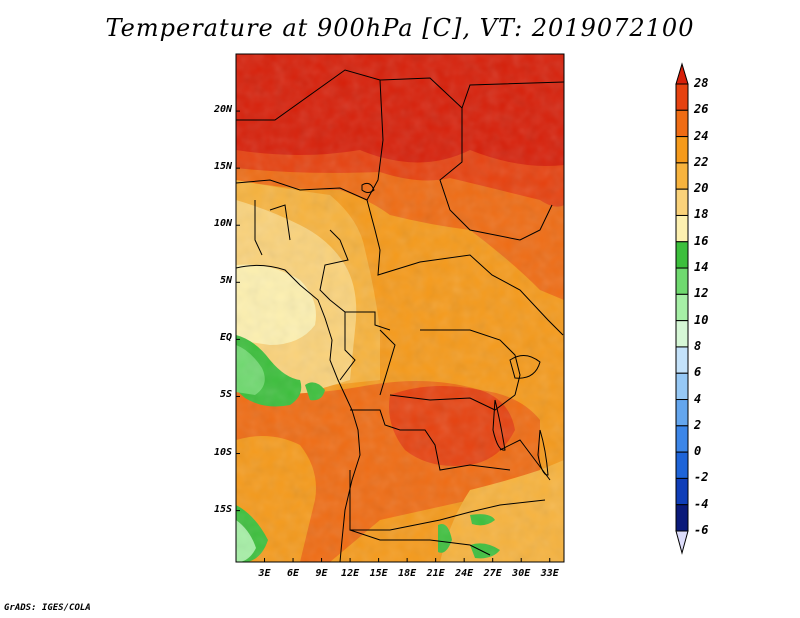 Image resolution: width=800 pixels, height=618 pixels. I want to click on colorbar-label: 26, so click(701, 109).